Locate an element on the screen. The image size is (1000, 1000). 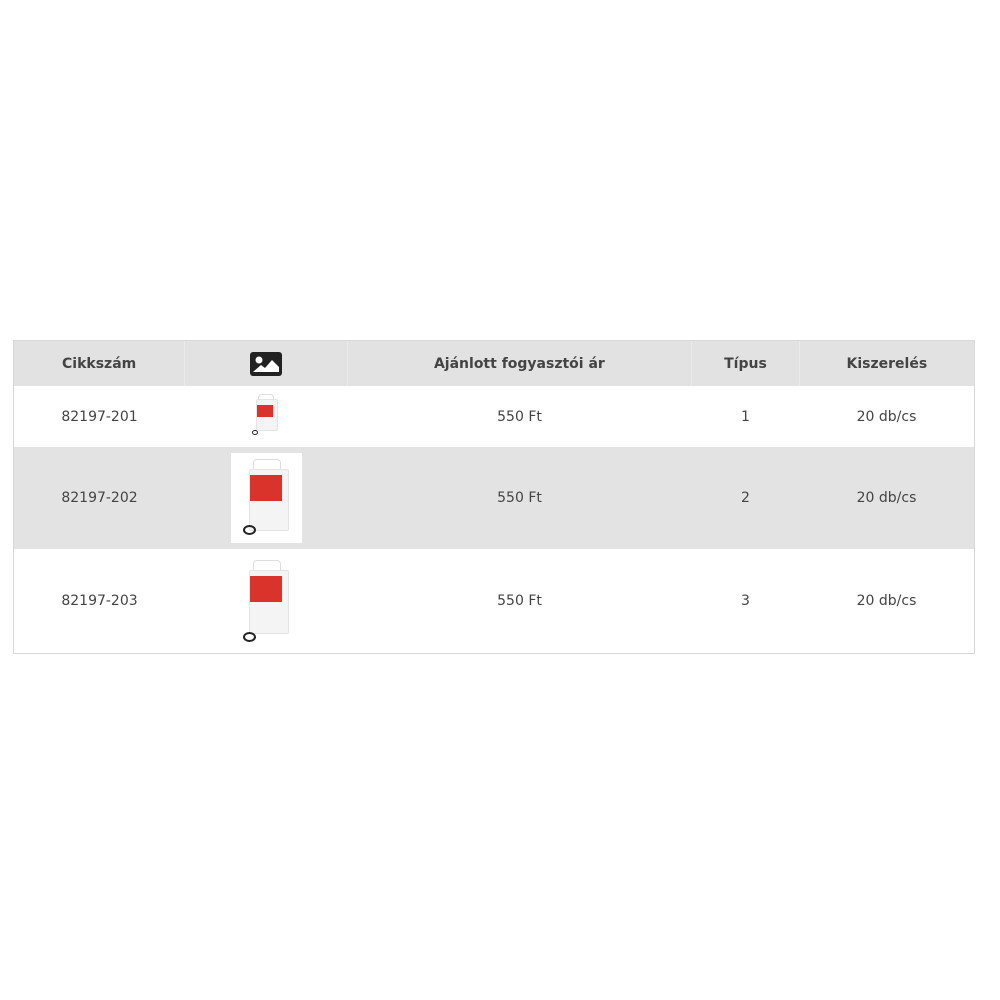
table-row: 82197-202 550 Ft 2 20 db/cs is located at coordinates (494, 498).